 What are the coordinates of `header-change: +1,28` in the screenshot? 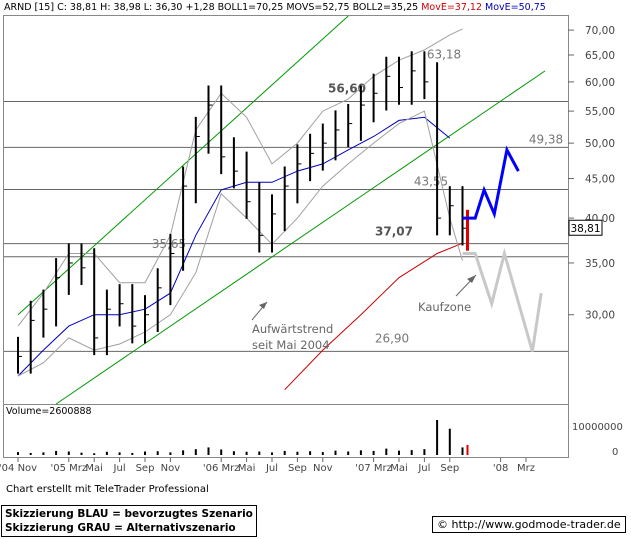 It's located at (200, 7).